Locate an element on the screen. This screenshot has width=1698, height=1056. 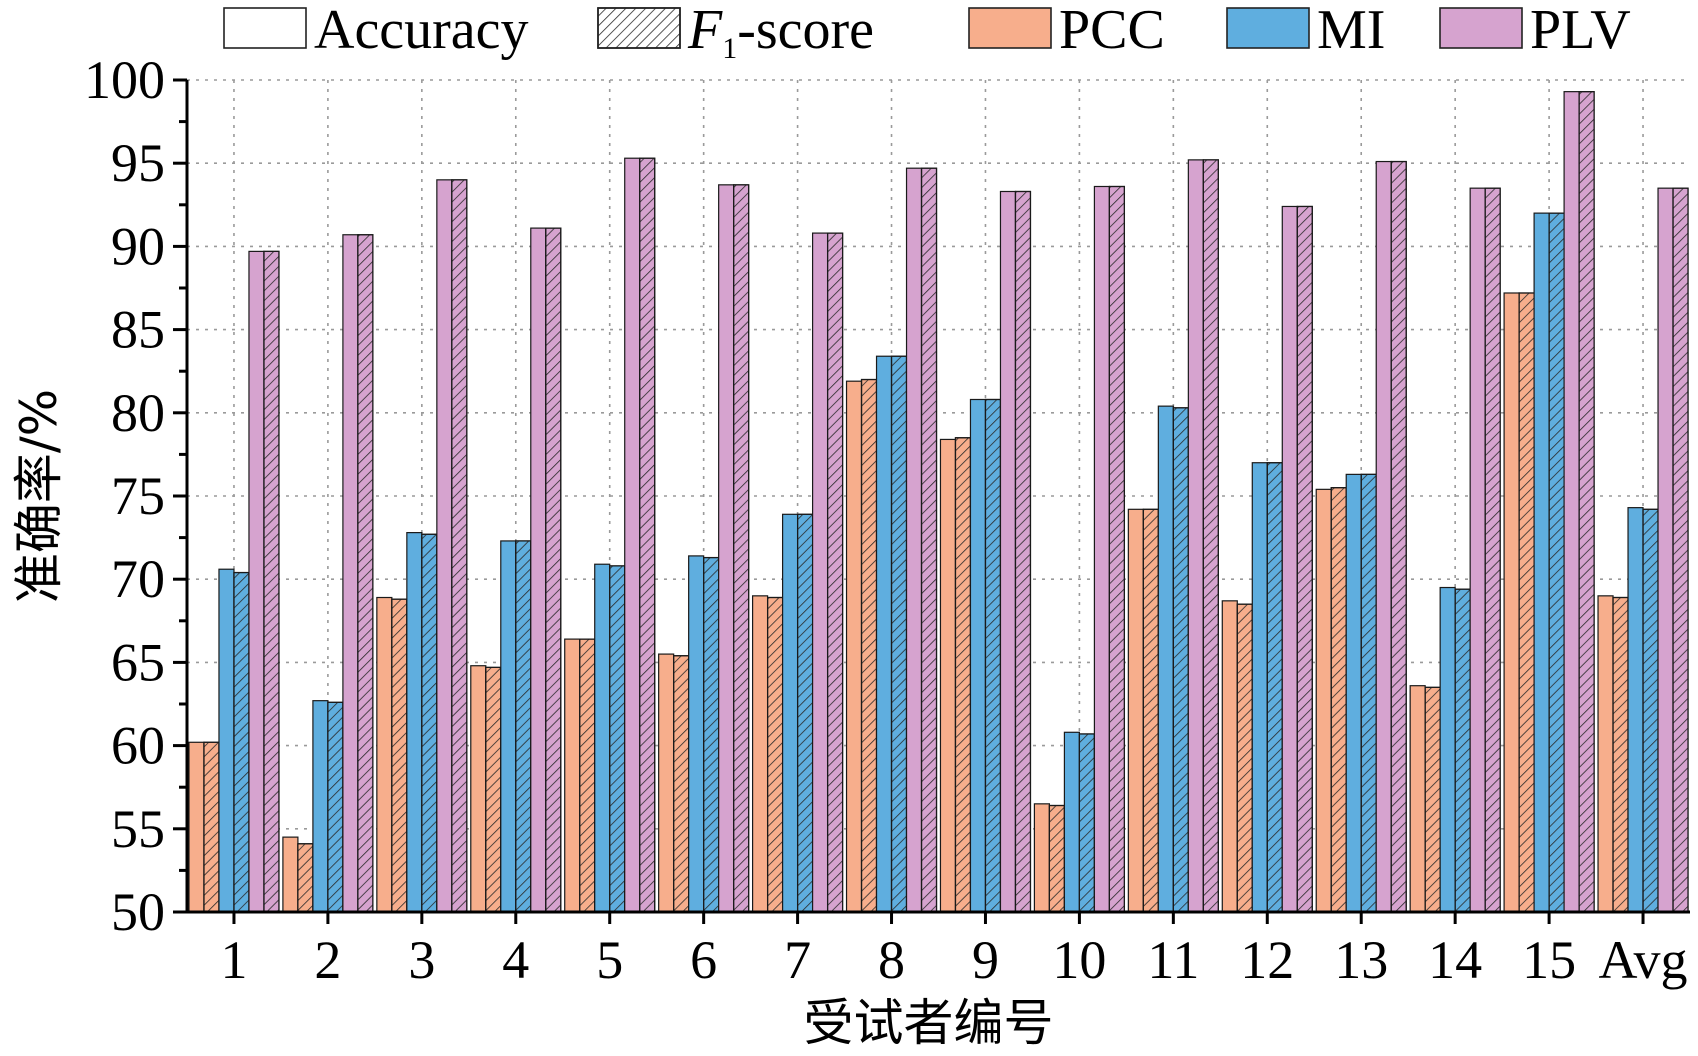
legend-swatch-mi is located at coordinates (1268, 28).